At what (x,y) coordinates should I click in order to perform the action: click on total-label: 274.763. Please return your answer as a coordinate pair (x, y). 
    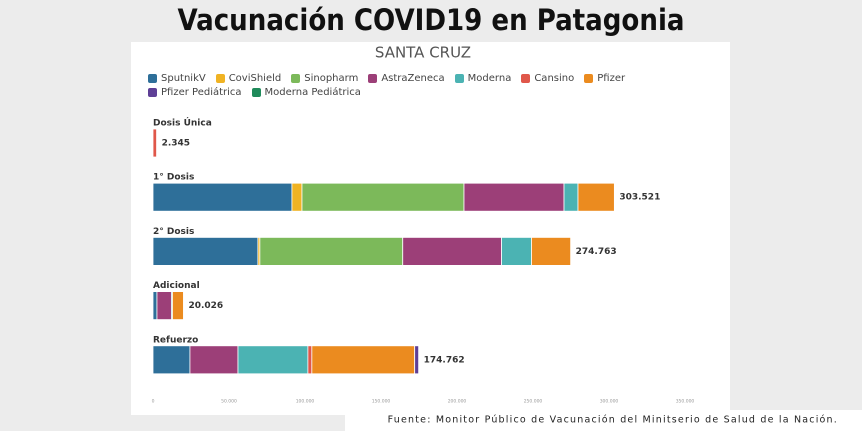
    Looking at the image, I should click on (596, 252).